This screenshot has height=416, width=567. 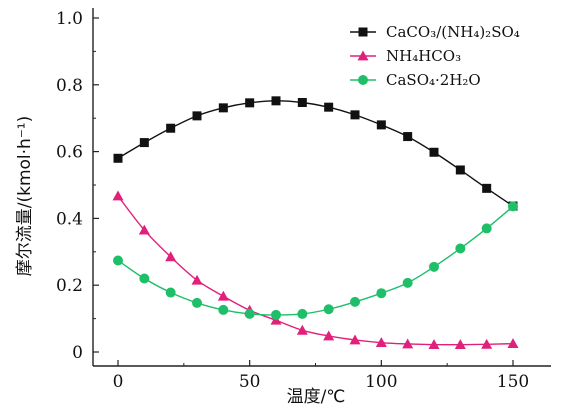 I want to click on x-tick-label: 50, so click(x=250, y=382).